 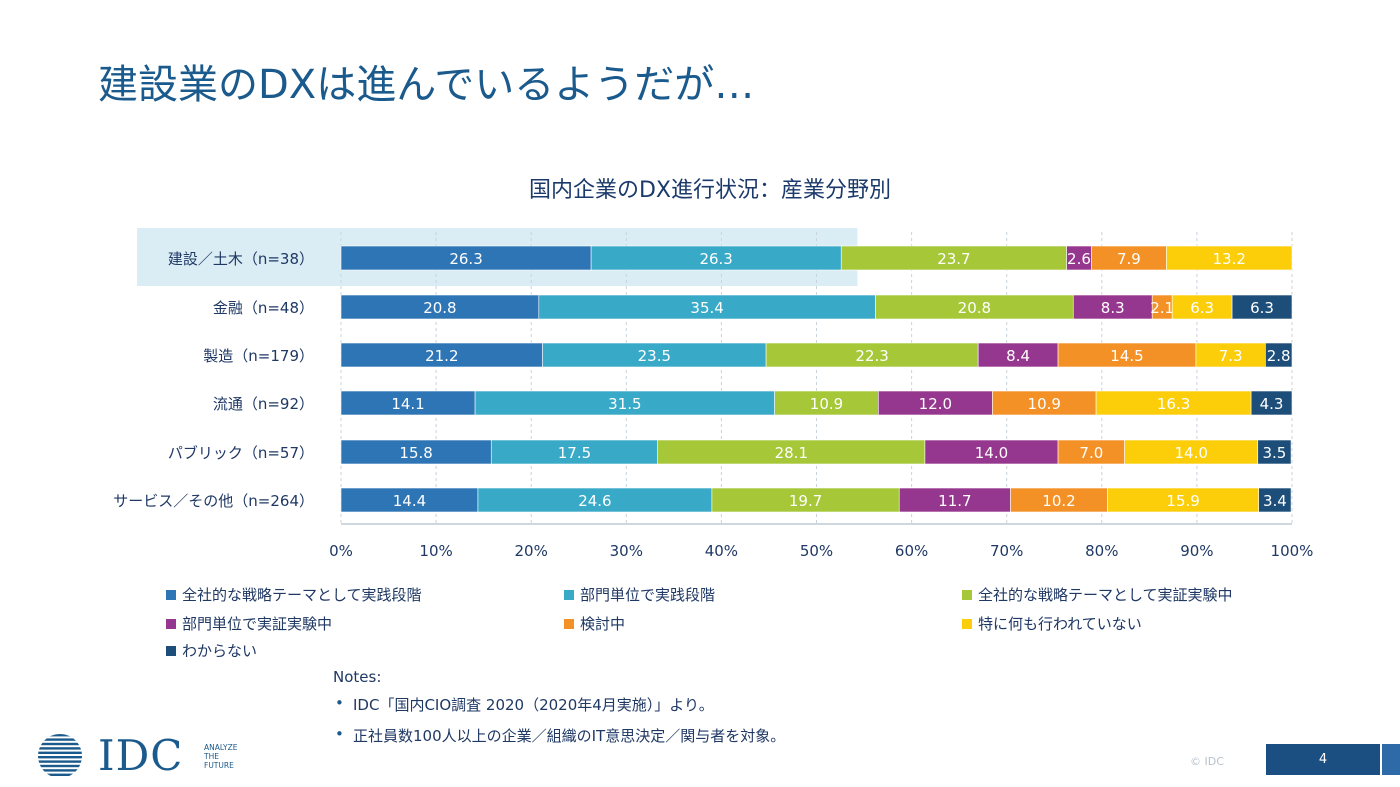 I want to click on data-label: 10.2, so click(x=1058, y=501).